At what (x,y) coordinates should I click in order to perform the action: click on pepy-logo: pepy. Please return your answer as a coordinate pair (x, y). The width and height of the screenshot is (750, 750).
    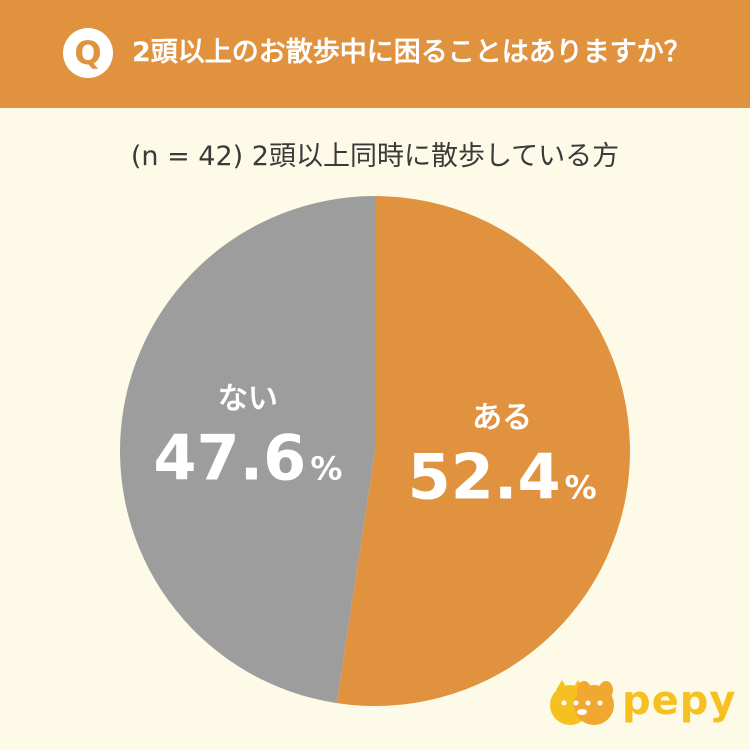
    Looking at the image, I should click on (641, 703).